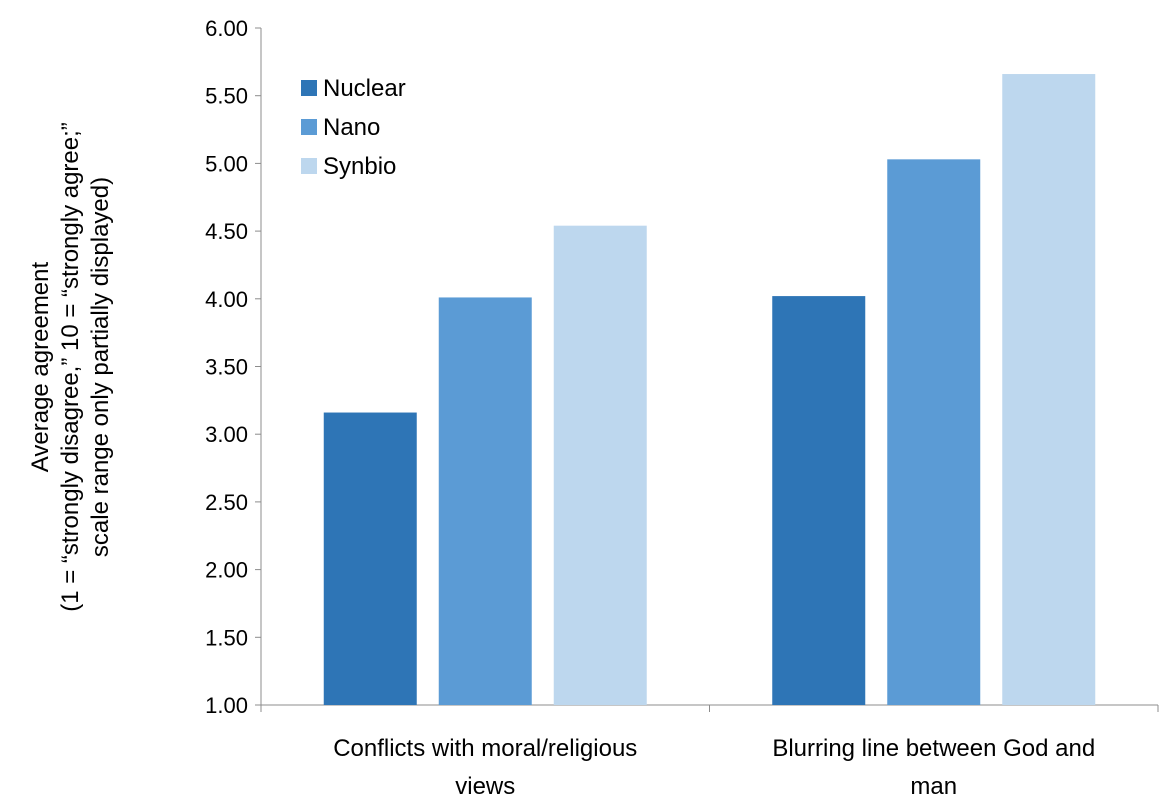 Image resolution: width=1162 pixels, height=809 pixels. What do you see at coordinates (40, 366) in the screenshot?
I see `y-axis-title-line: Average agreement` at bounding box center [40, 366].